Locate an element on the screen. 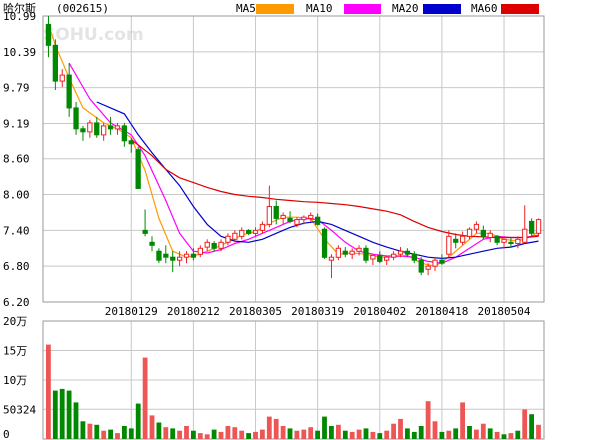 The height and width of the screenshot is (440, 600). date-tick-label: 20180418 is located at coordinates (441, 311).